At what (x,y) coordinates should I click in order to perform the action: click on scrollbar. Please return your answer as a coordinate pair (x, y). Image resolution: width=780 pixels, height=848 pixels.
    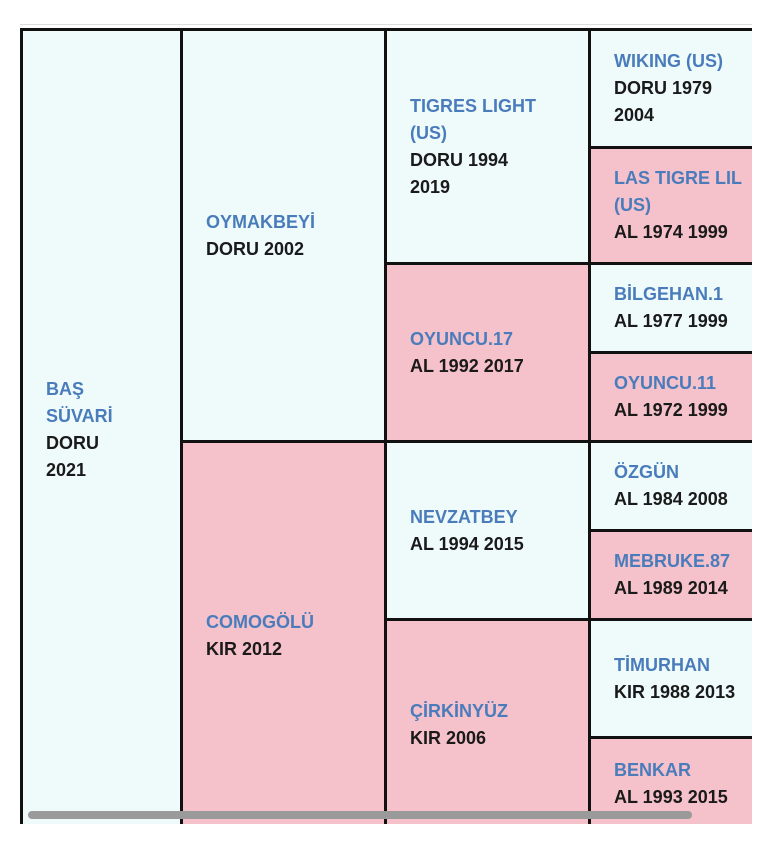
    Looking at the image, I should click on (360, 815).